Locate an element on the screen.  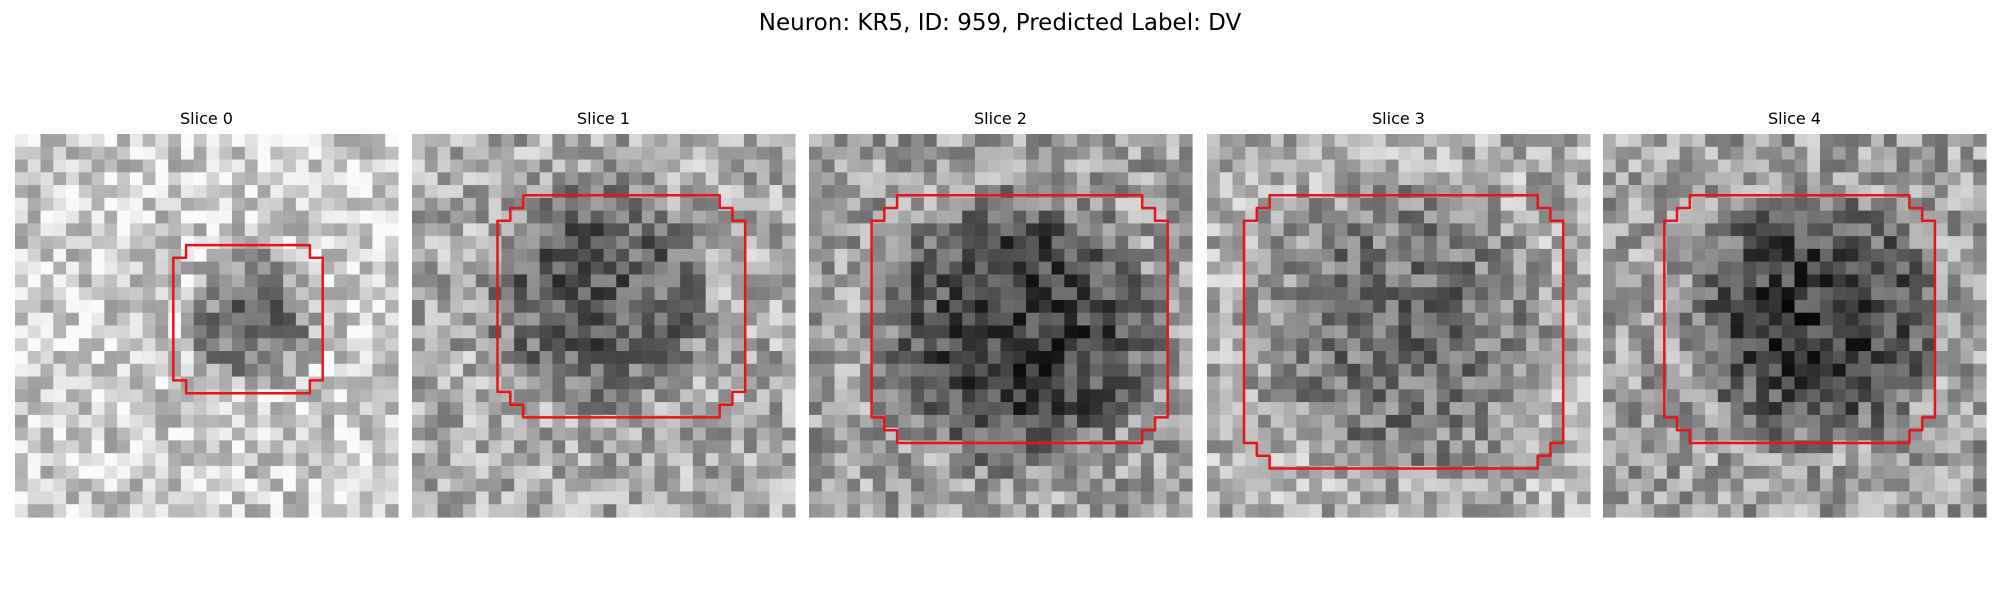
contour is located at coordinates (1403, 332).